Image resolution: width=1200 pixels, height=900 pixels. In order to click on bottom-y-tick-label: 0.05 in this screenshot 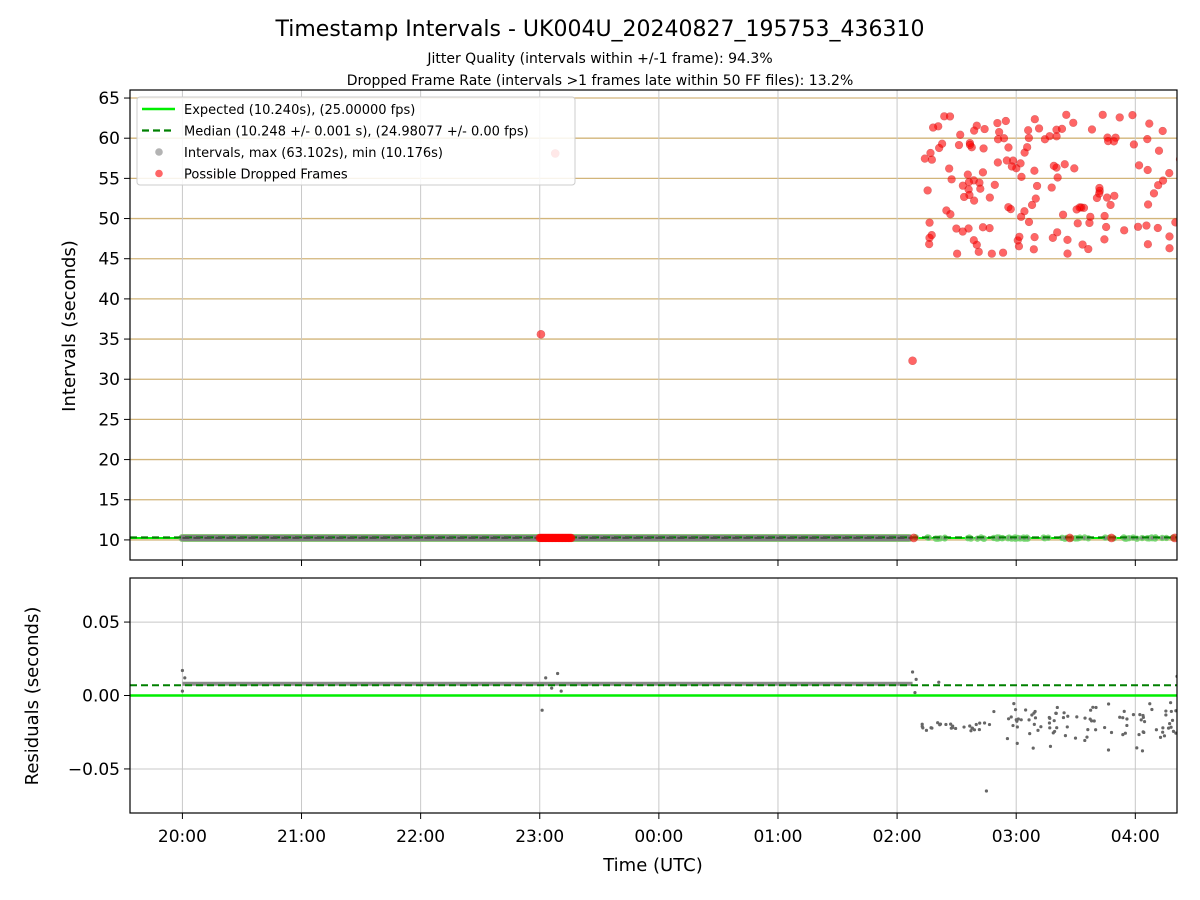, I will do `click(101, 623)`.